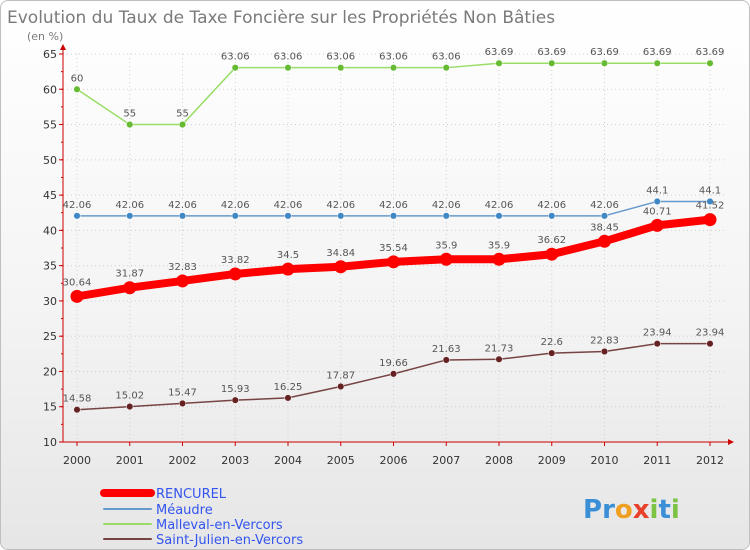 This screenshot has width=750, height=550. What do you see at coordinates (184, 510) in the screenshot?
I see `legend-label: Méaudre` at bounding box center [184, 510].